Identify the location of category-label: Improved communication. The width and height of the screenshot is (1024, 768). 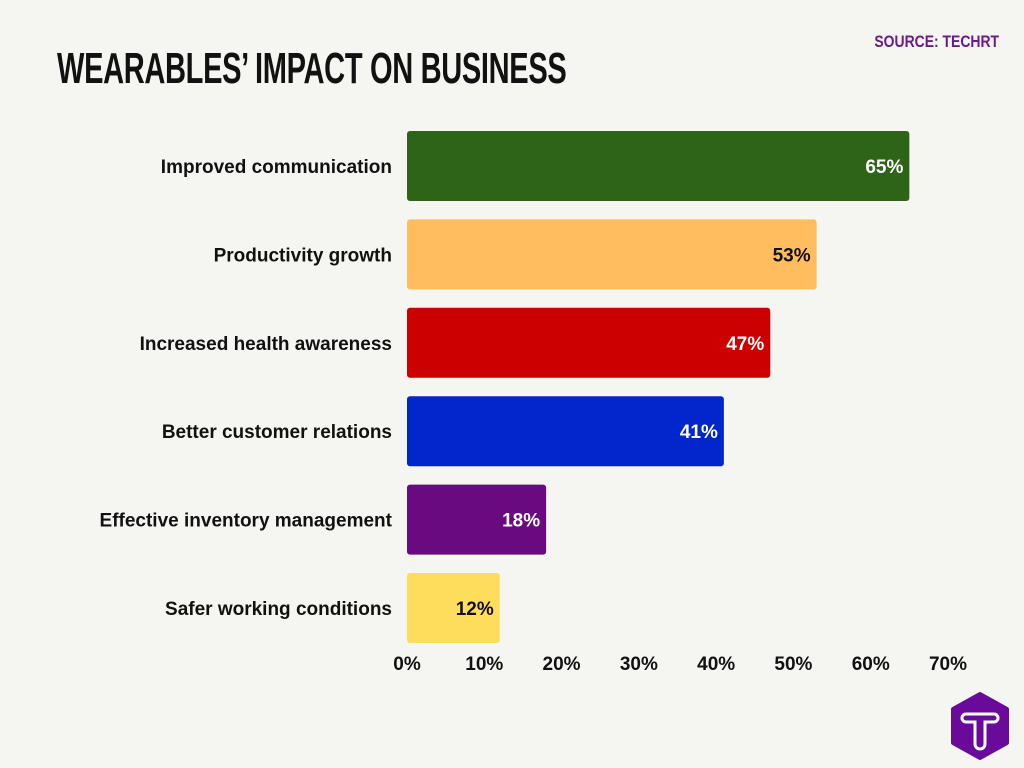
(276, 167).